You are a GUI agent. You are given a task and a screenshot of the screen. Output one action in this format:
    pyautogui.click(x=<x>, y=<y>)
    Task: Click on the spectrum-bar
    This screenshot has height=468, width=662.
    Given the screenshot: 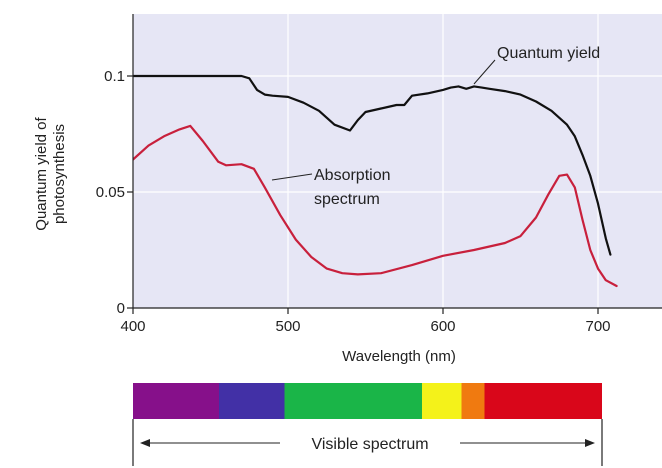 What is the action you would take?
    pyautogui.click(x=367, y=401)
    